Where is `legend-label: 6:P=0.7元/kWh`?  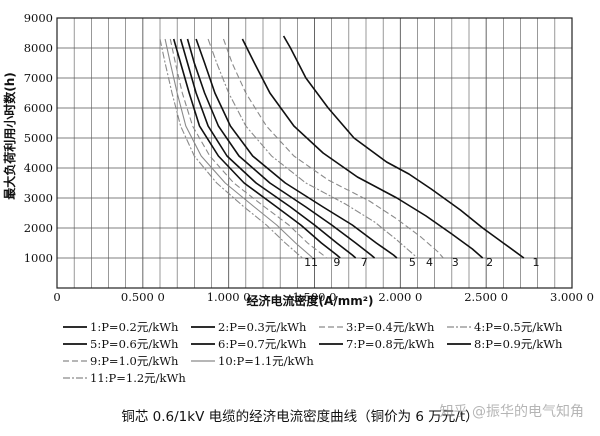
legend-label: 6:P=0.7元/kWh is located at coordinates (262, 343).